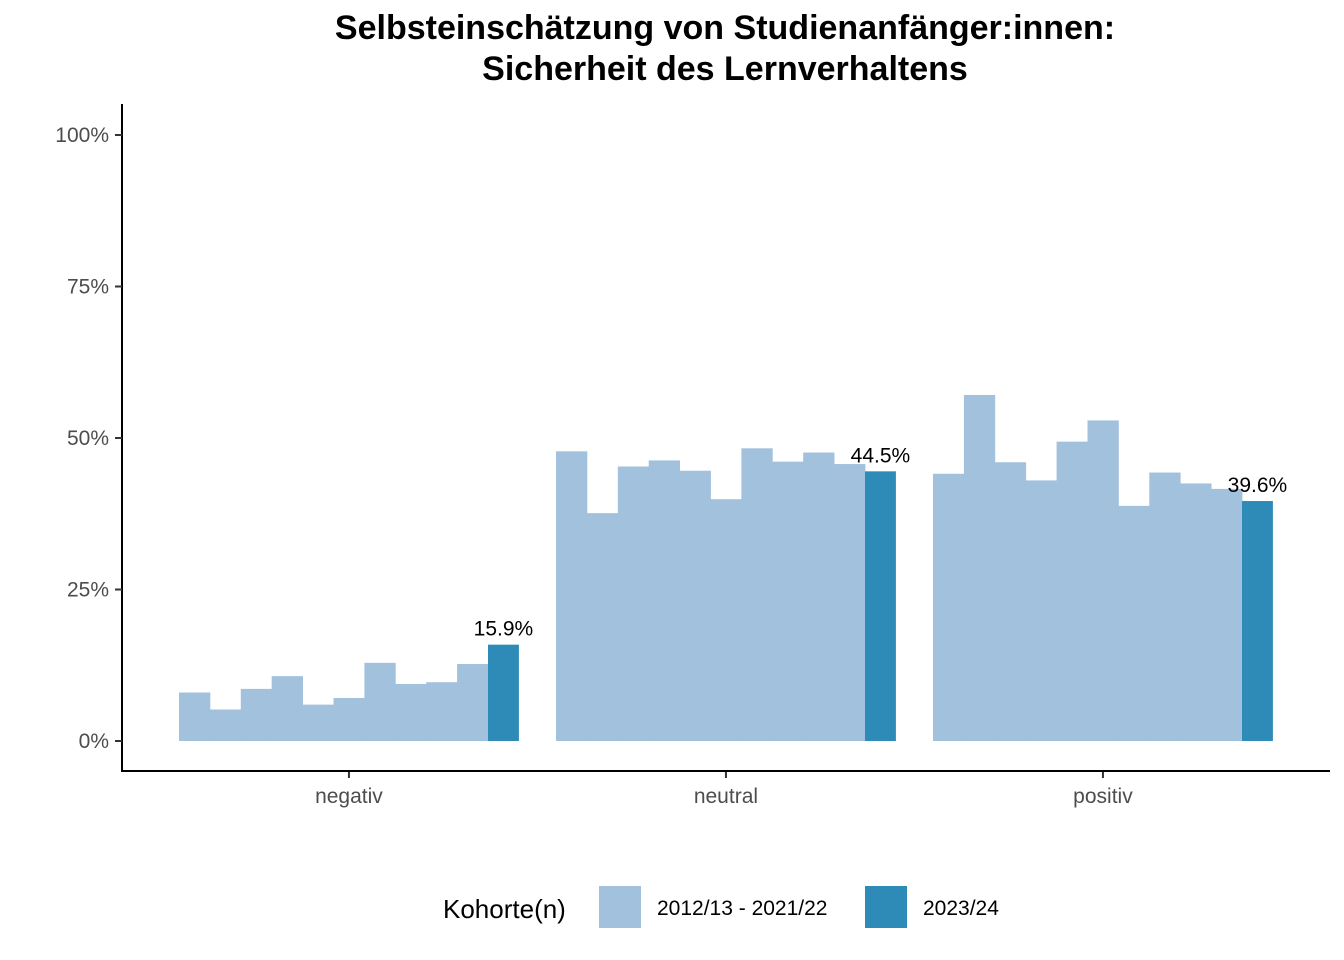 This screenshot has height=960, width=1344. I want to click on x-tick-label-positiv: positiv, so click(1103, 796).